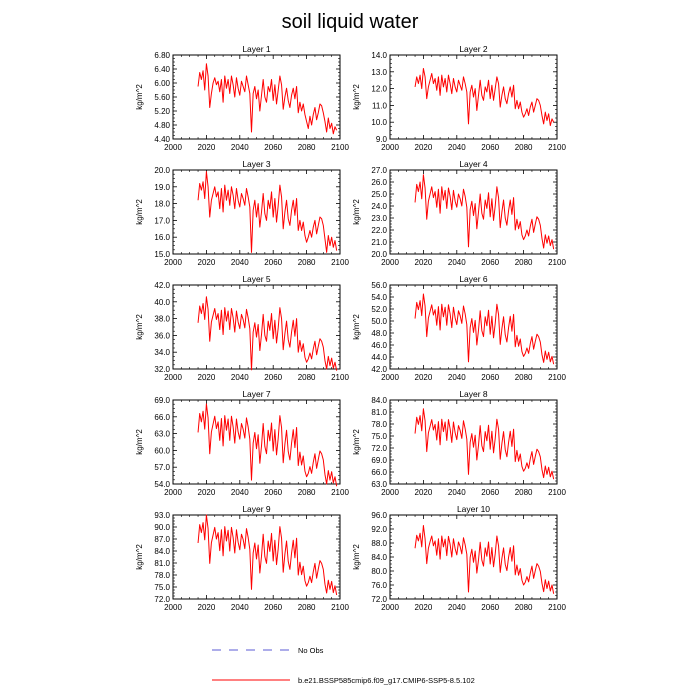 Image resolution: width=700 pixels, height=700 pixels. Describe the element at coordinates (162, 220) in the screenshot. I see `y-tick-label: 17.0` at that location.